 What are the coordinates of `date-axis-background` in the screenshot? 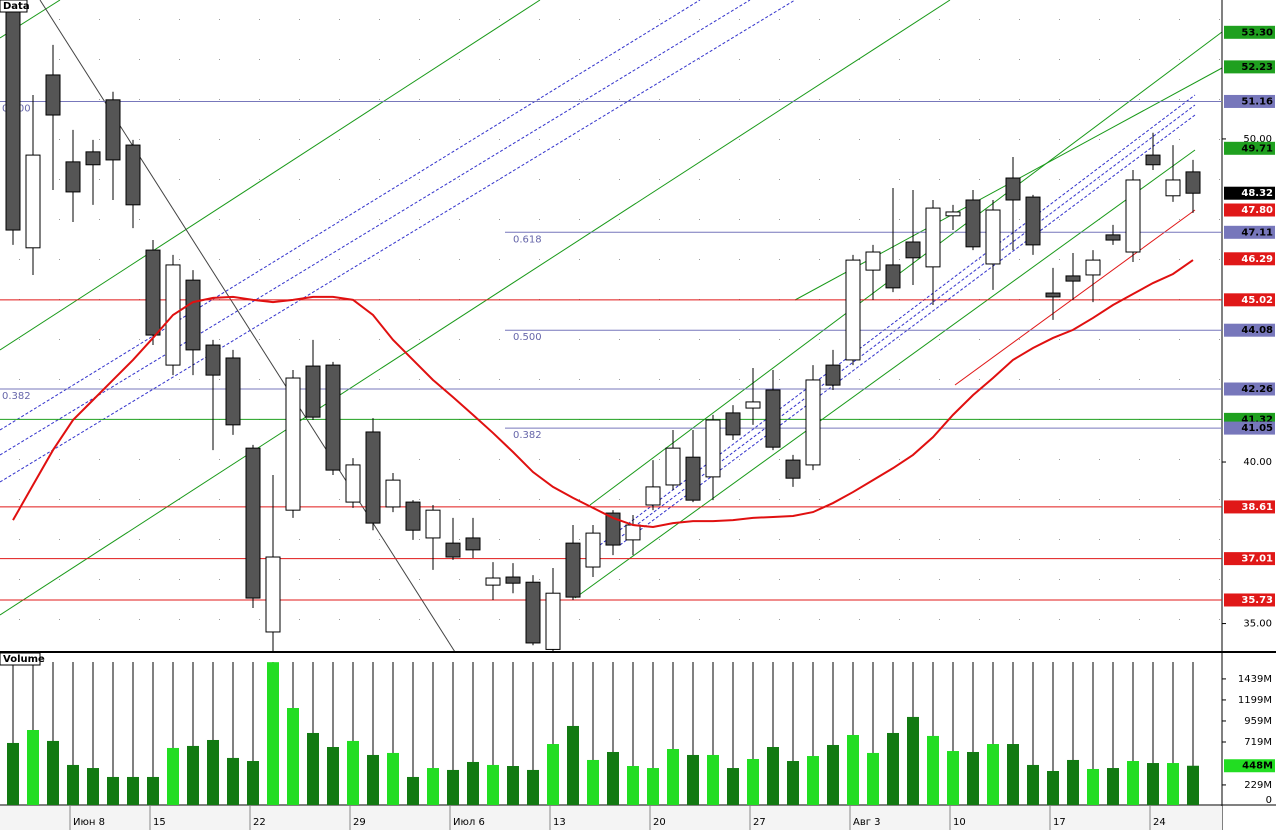 It's located at (611, 818).